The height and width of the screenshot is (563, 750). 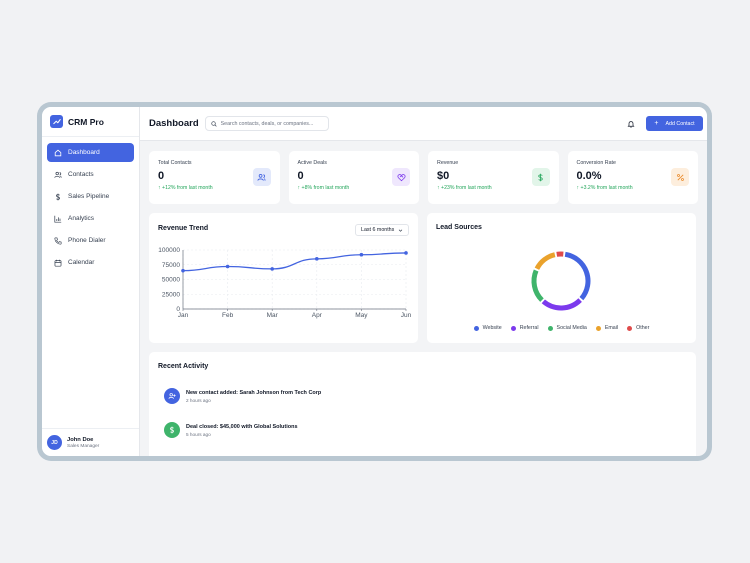 I want to click on trend-logo-icon, so click(x=56, y=121).